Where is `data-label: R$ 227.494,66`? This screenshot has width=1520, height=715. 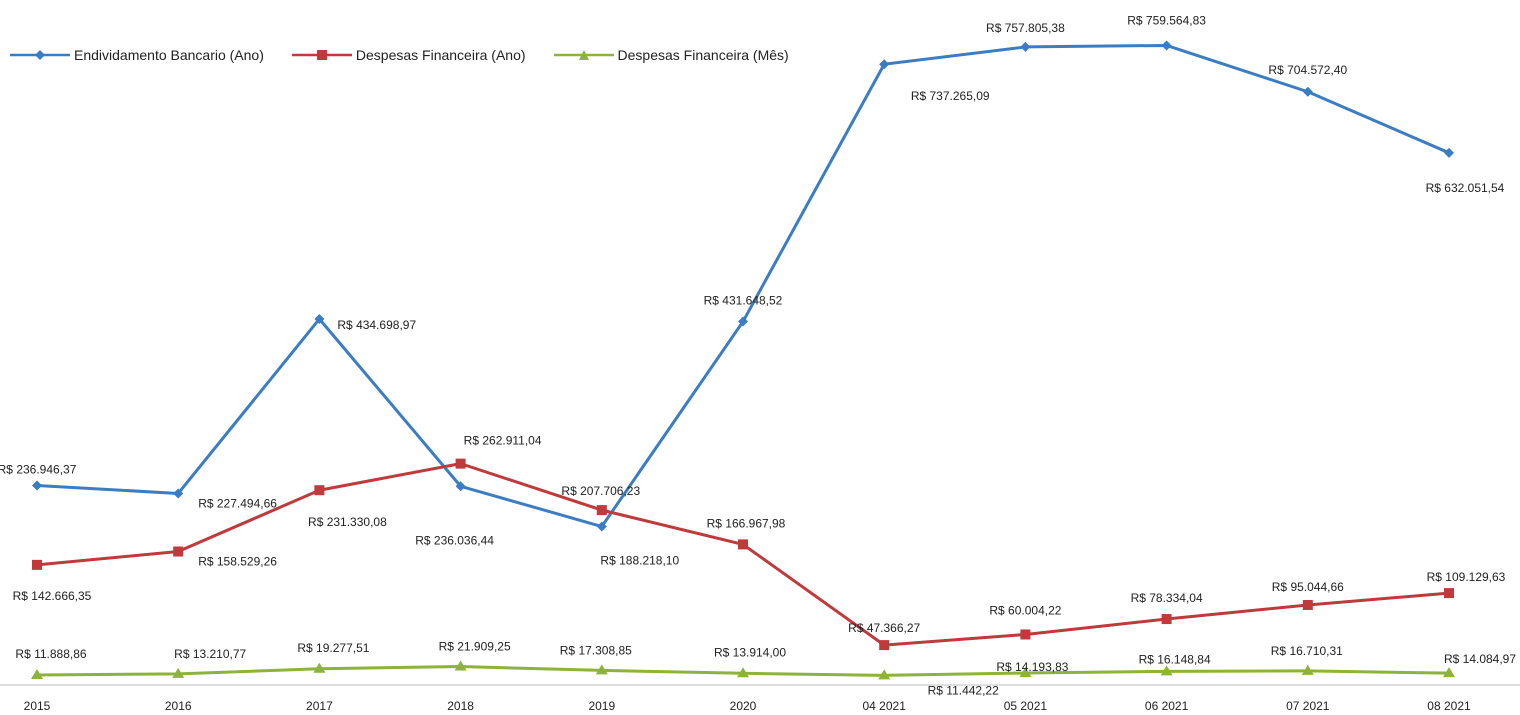
data-label: R$ 227.494,66 is located at coordinates (237, 503).